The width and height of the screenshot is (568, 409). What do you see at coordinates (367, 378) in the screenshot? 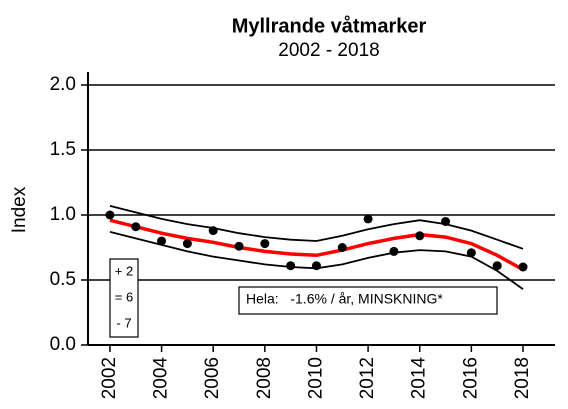
I see `x-tick-label: 2012` at bounding box center [367, 378].